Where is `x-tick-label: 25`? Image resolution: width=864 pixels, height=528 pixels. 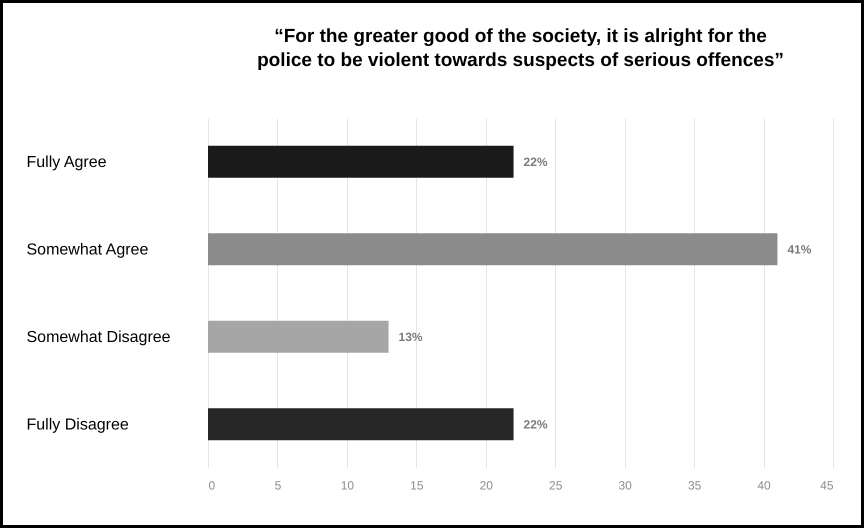 x-tick-label: 25 is located at coordinates (556, 485).